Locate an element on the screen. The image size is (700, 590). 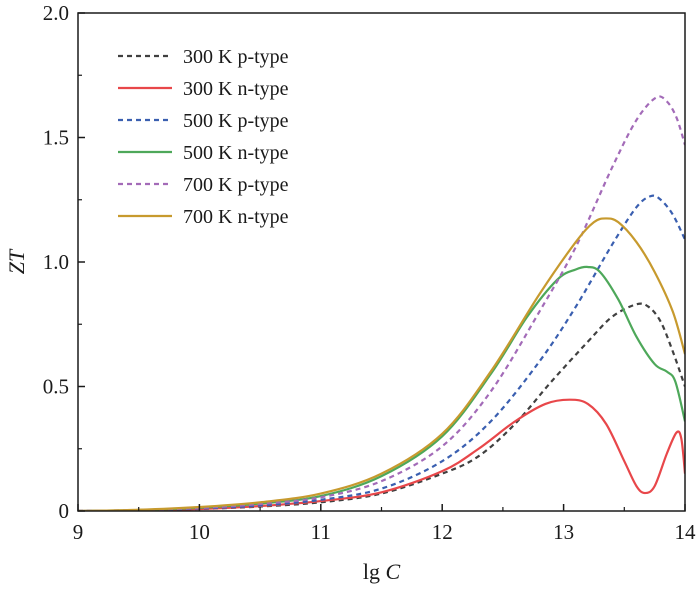
y-tick-label: 1.0 is located at coordinates (56, 262).